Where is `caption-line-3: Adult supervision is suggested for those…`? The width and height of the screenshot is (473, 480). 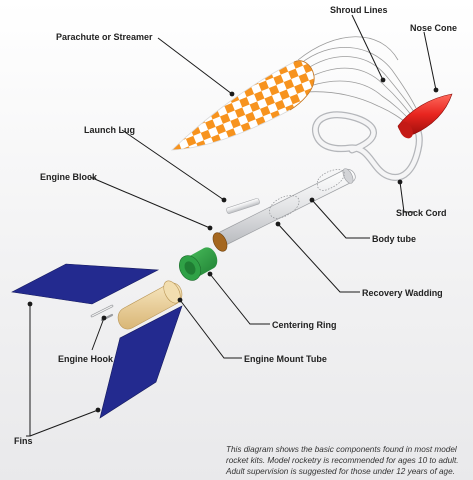 caption-line-3: Adult supervision is suggested for those… is located at coordinates (340, 471).